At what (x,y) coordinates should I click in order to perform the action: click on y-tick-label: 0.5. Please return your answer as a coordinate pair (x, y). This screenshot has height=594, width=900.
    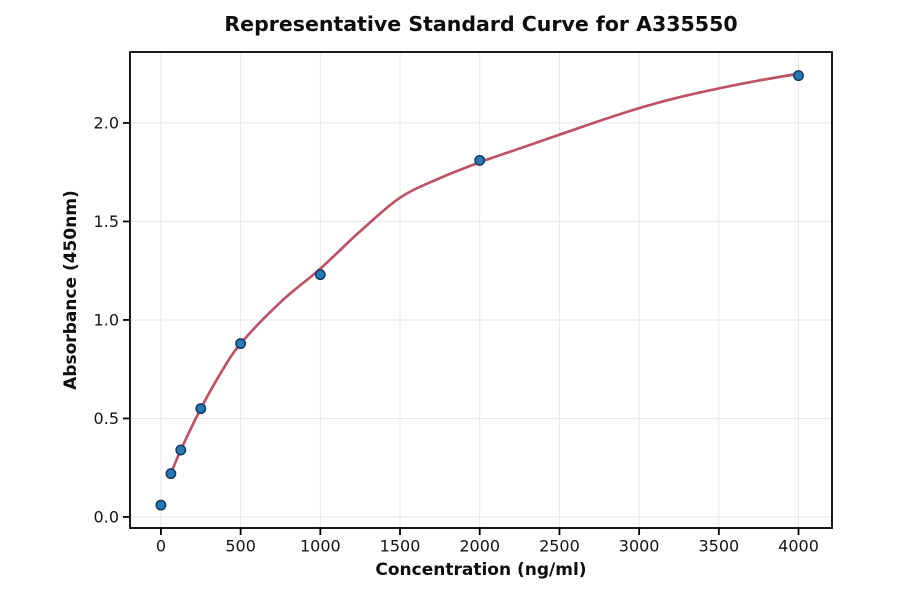
    Looking at the image, I should click on (106, 418).